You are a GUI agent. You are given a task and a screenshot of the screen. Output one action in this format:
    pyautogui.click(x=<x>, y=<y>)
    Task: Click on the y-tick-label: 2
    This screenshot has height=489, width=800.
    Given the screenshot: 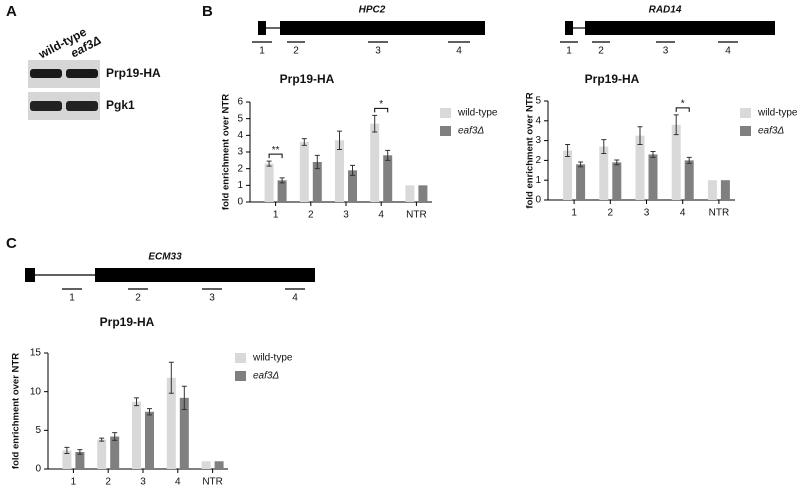 What is the action you would take?
    pyautogui.click(x=240, y=168)
    